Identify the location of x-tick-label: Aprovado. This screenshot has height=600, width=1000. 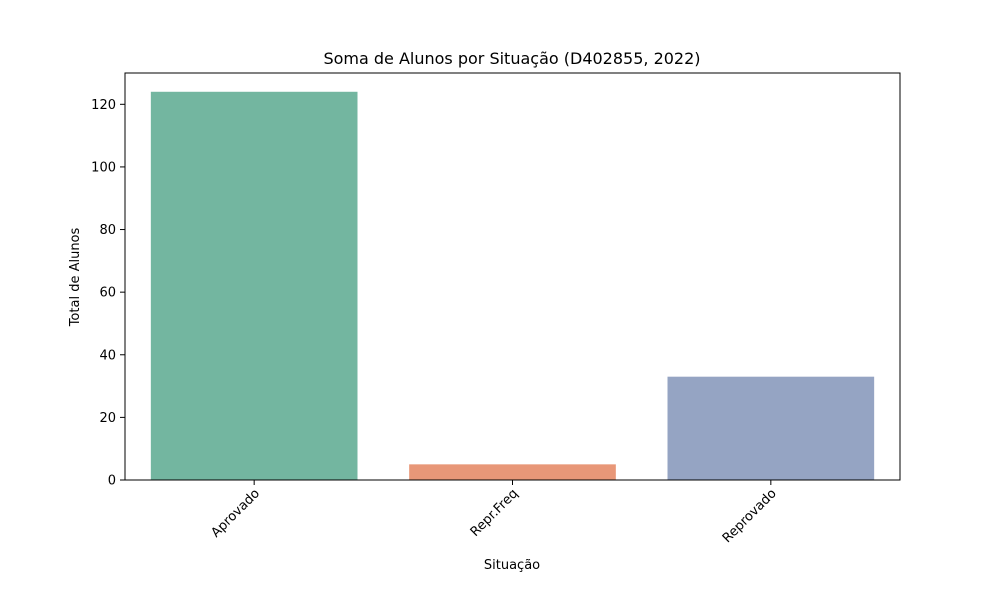
(236, 513).